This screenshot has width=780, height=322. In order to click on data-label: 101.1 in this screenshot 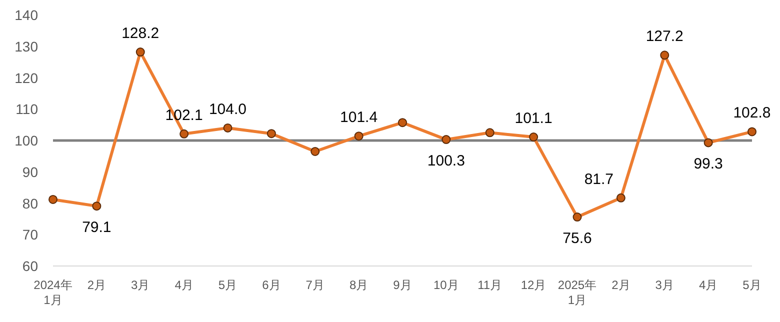, I will do `click(533, 119)`.